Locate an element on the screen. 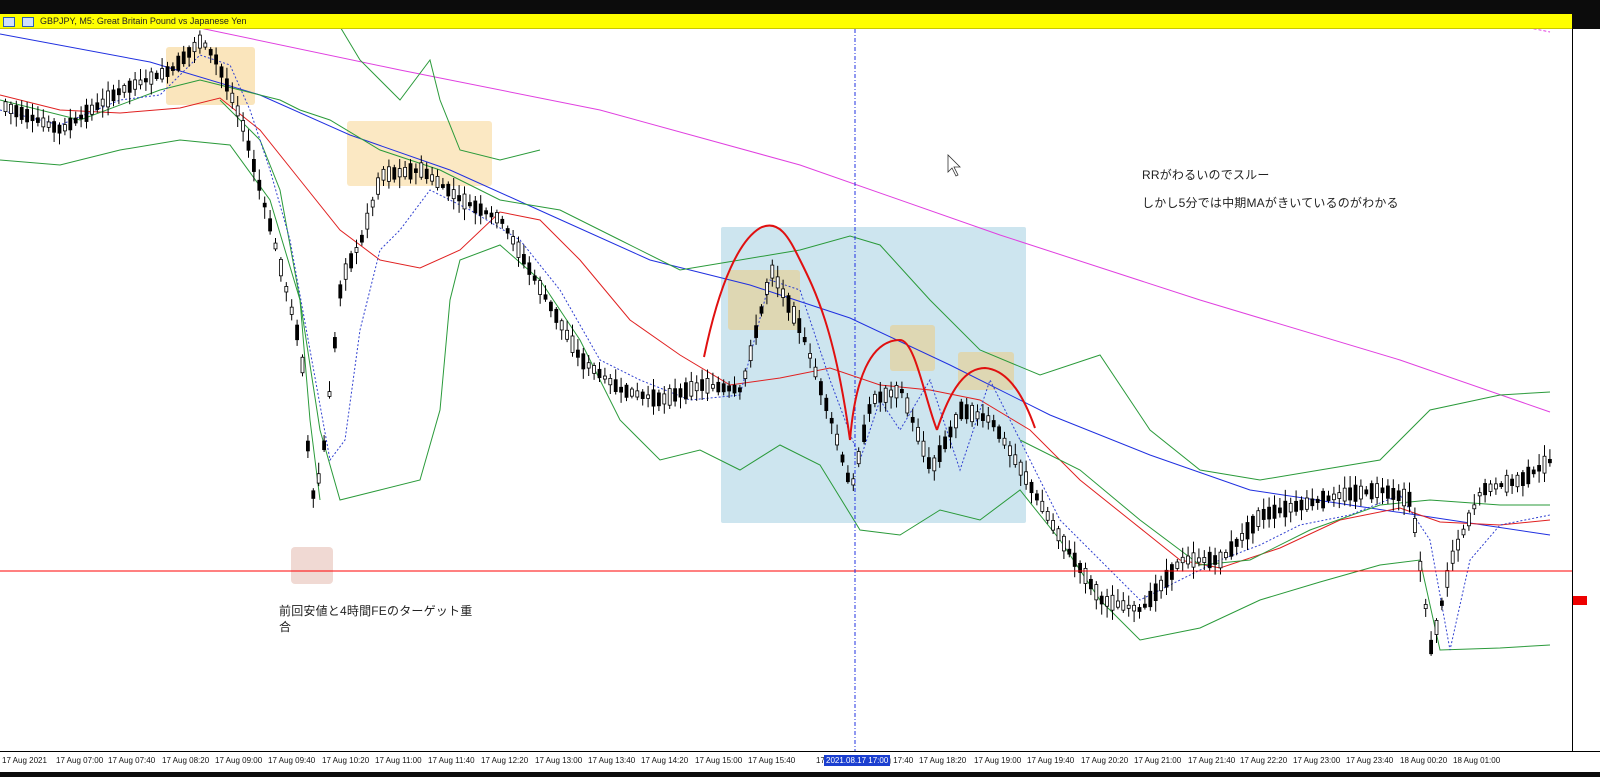  time-axis-label: 17 Aug 23:40 is located at coordinates (1370, 760).